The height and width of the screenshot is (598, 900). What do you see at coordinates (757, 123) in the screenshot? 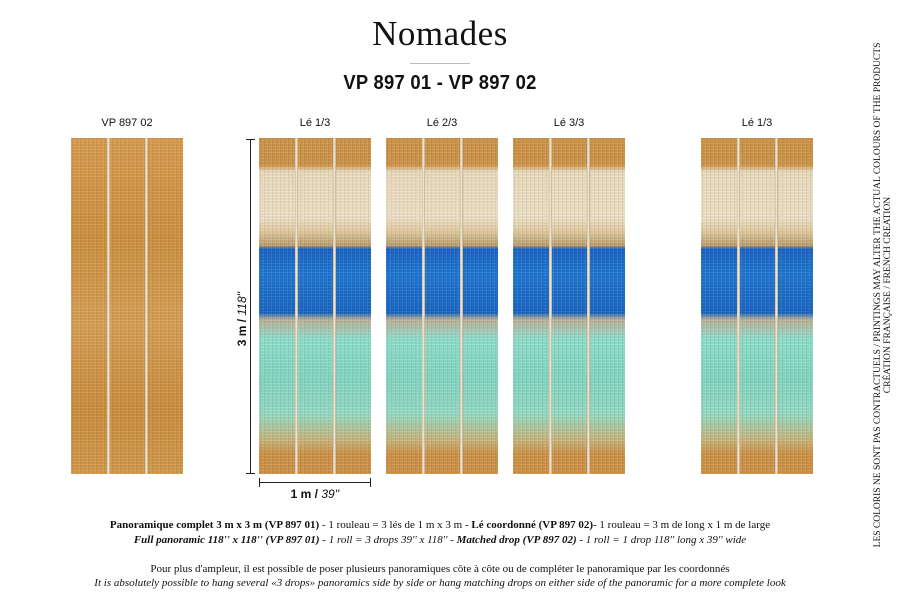
I see `panel-label-drop-1-repeat: Lé 1/3` at bounding box center [757, 123].